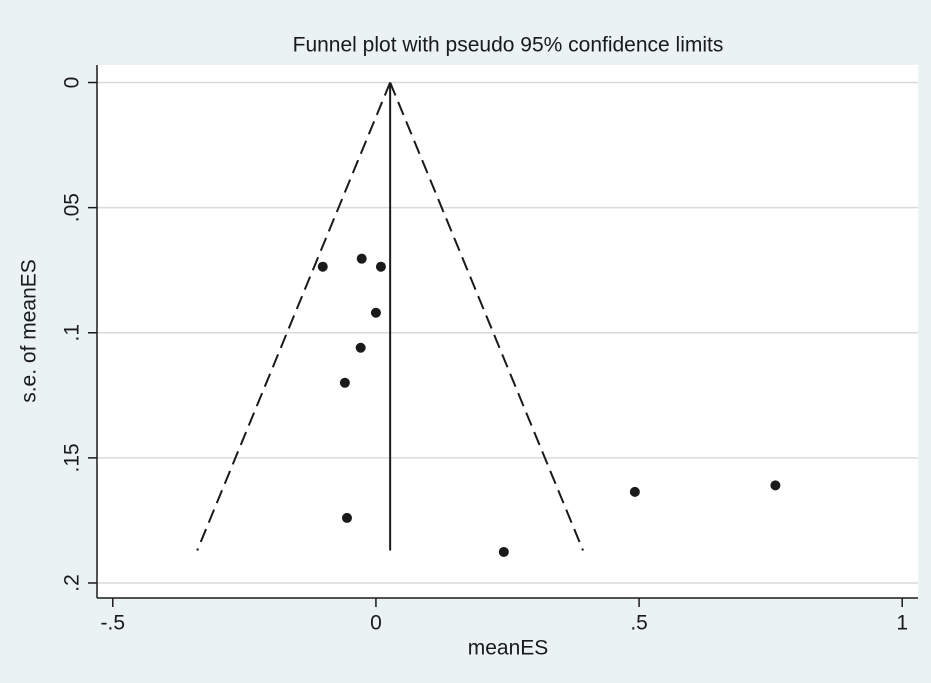 This screenshot has height=683, width=931. I want to click on y-tick-label: .15, so click(72, 457).